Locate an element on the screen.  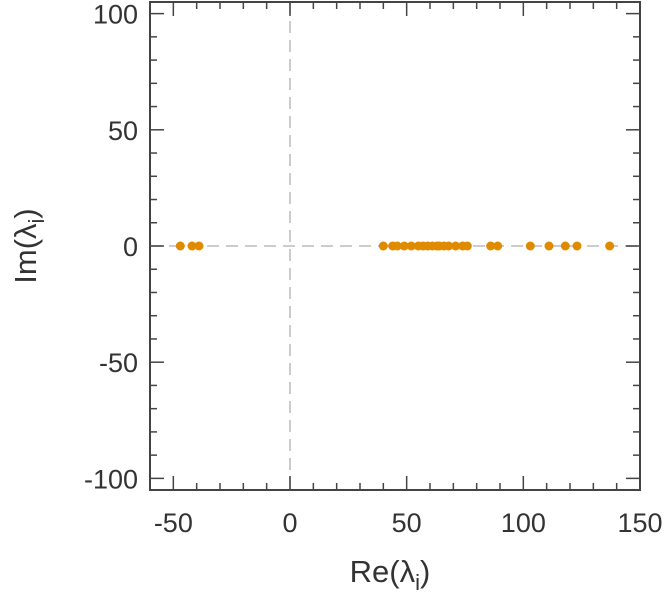
y-tick-label: 50 is located at coordinates (123, 131).